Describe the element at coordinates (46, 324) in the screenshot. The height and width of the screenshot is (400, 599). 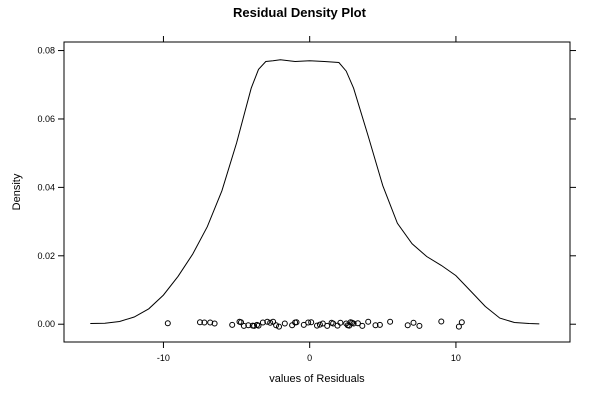
I see `y-tick-label: 0.00` at that location.